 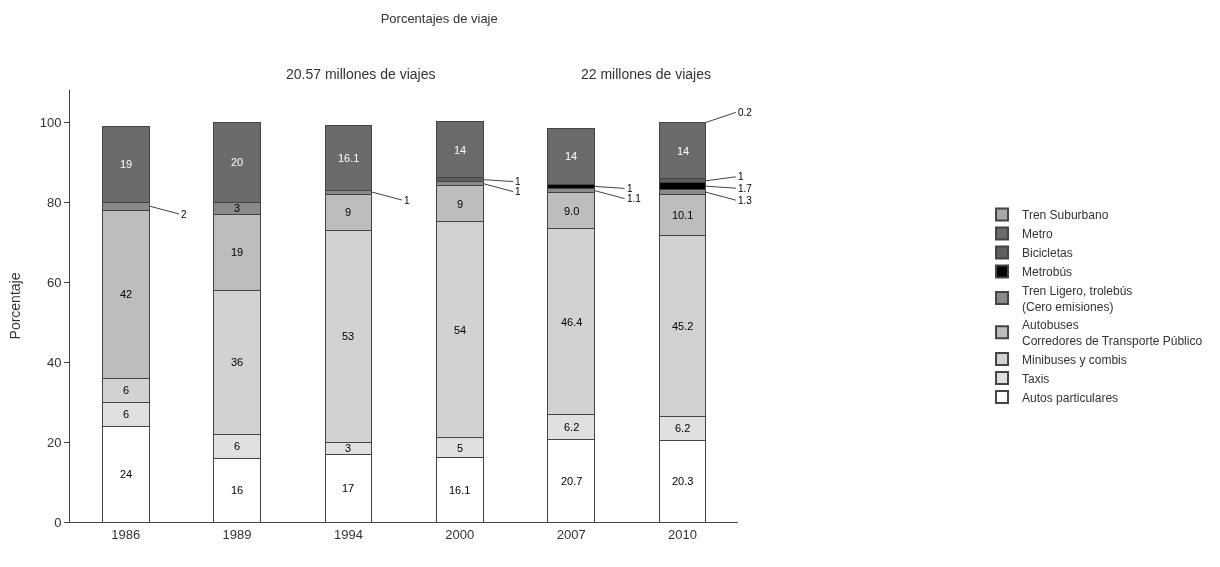 What do you see at coordinates (54, 202) in the screenshot?
I see `y-tick-label: 80` at bounding box center [54, 202].